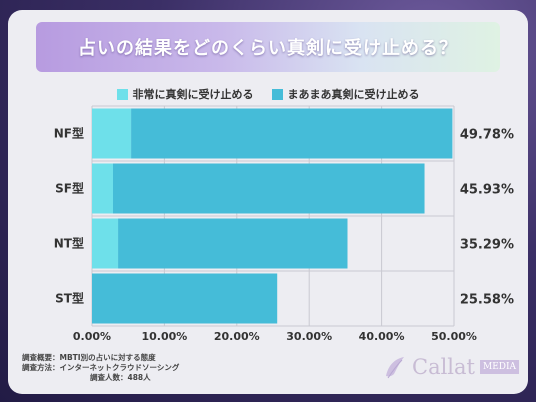 The width and height of the screenshot is (536, 402). Describe the element at coordinates (487, 300) in the screenshot. I see `total-label: 25.58%` at that location.